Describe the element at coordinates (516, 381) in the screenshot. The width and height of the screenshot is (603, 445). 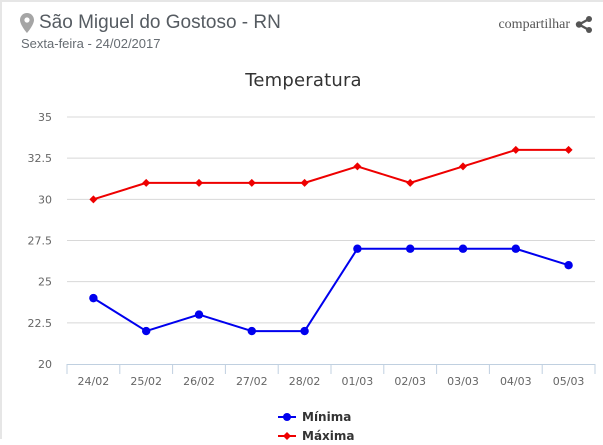
I see `x-tick-label: 04/03` at that location.